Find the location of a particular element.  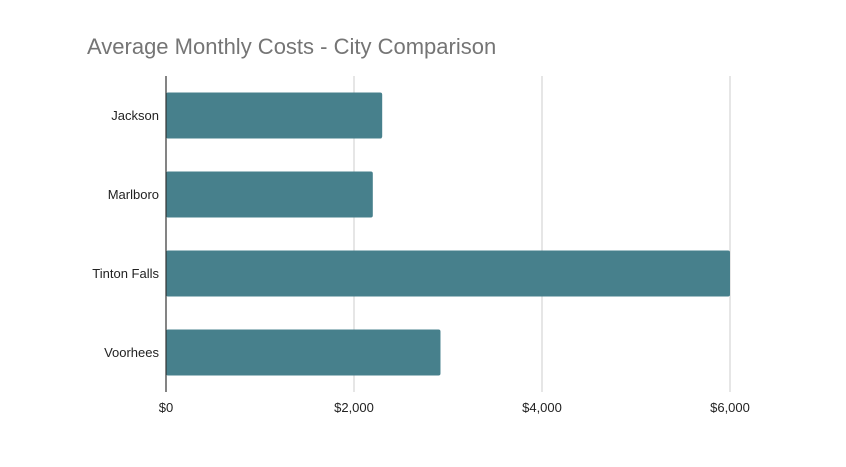

x-tick-label-0: $0 is located at coordinates (166, 407).